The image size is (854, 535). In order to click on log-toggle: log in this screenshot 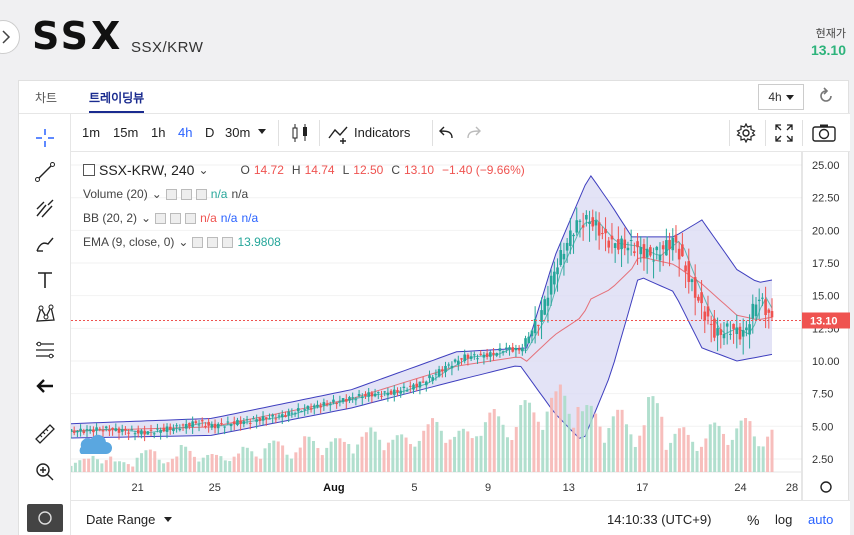, I will do `click(784, 519)`.